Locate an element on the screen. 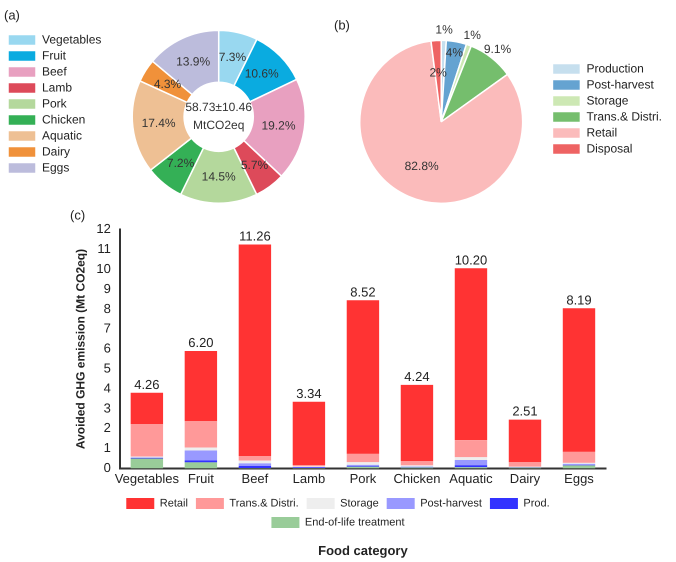 This screenshot has width=676, height=562. annotation: 6.20 is located at coordinates (201, 342).